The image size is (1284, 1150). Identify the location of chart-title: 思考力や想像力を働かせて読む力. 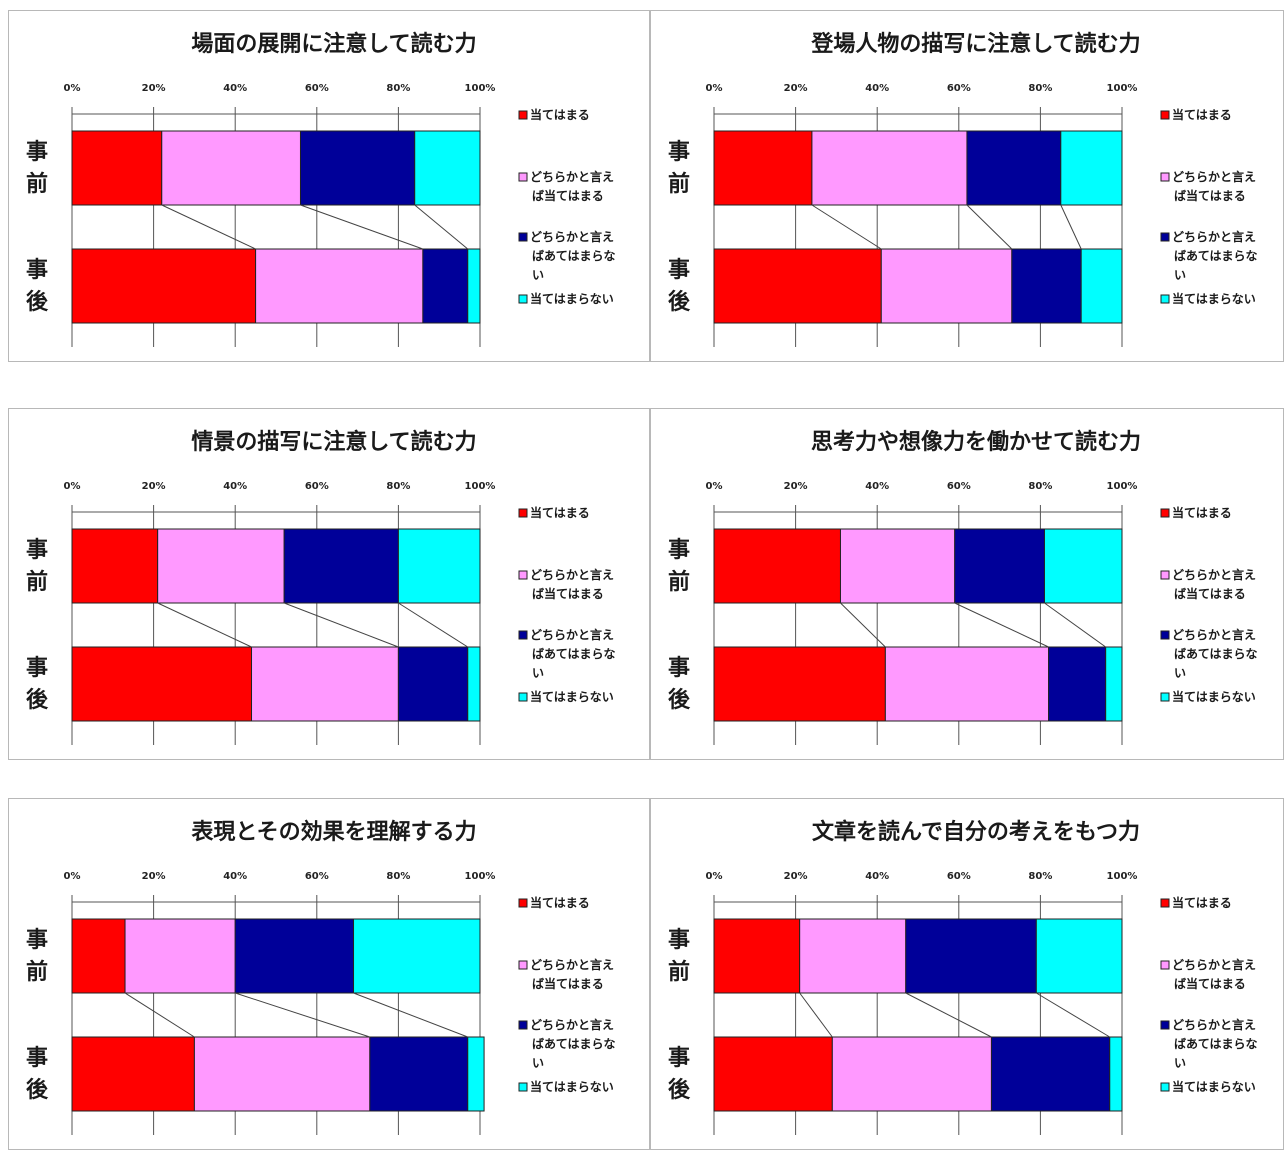
(976, 442).